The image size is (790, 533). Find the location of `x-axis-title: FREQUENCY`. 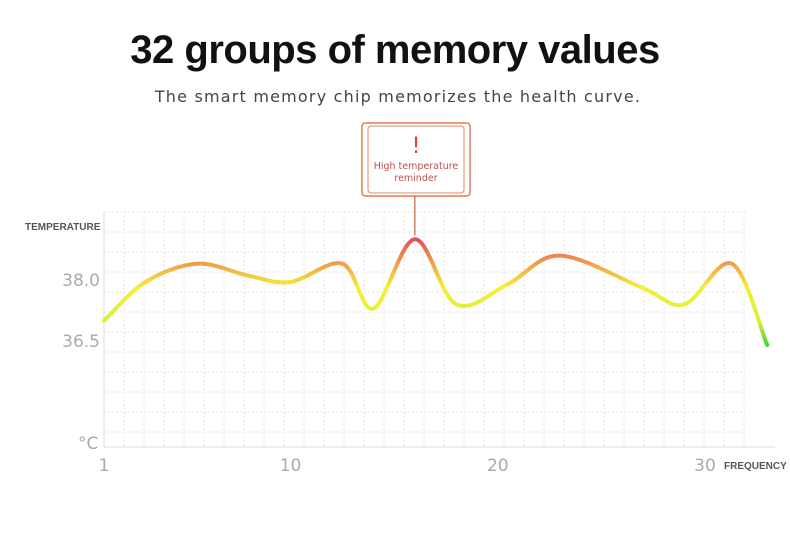

x-axis-title: FREQUENCY is located at coordinates (755, 466).